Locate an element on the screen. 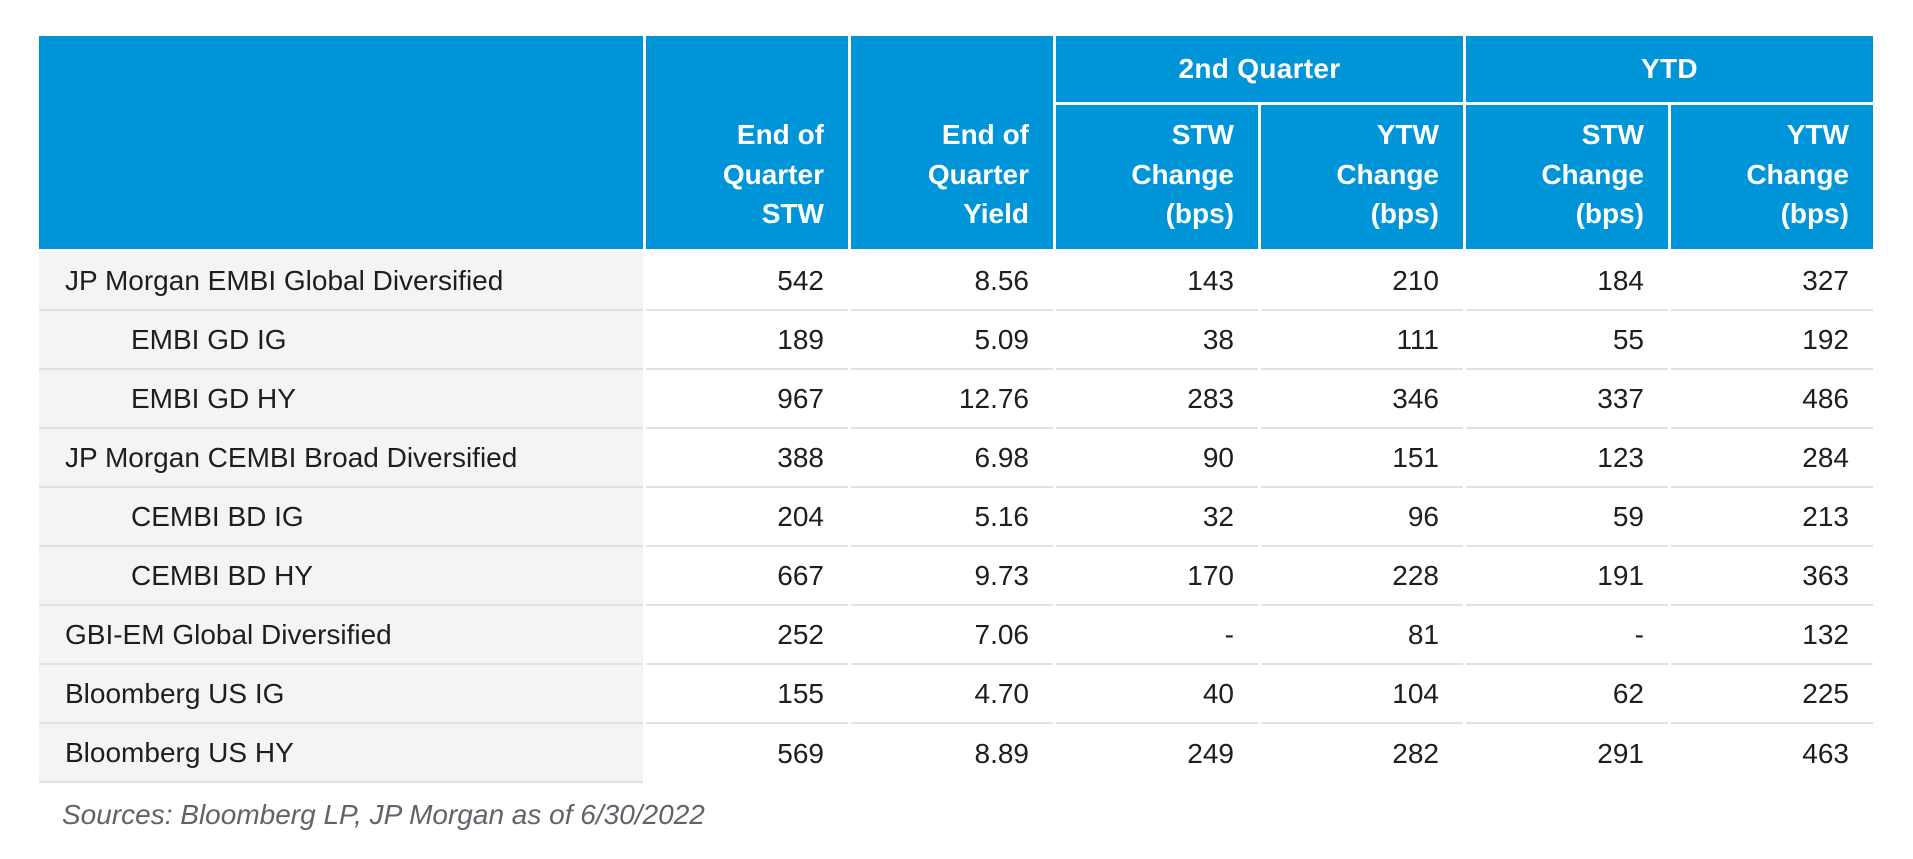  cell-value: 228 is located at coordinates (1362, 576).